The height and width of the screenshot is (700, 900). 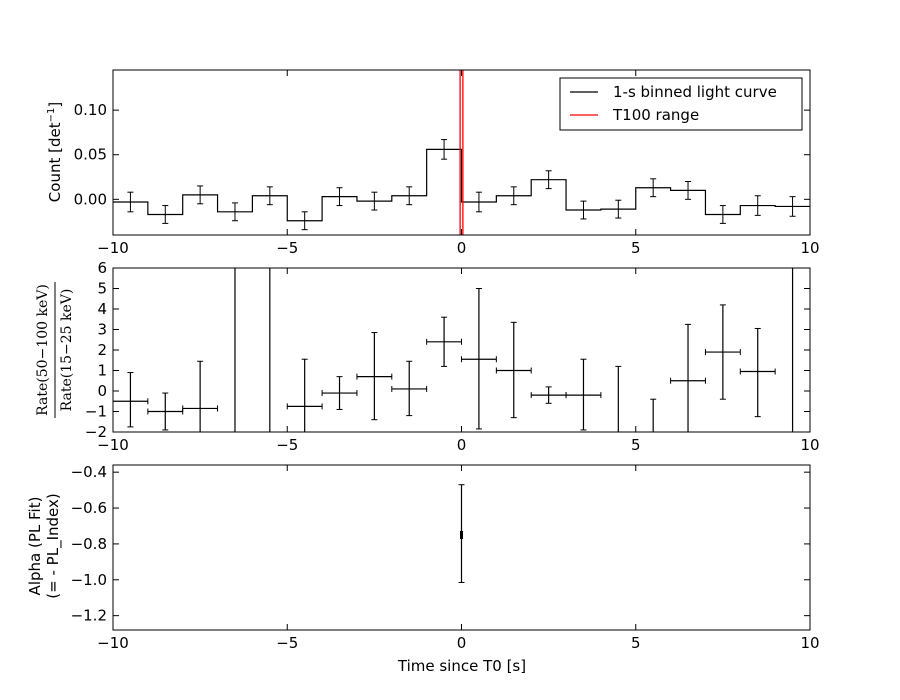 I want to click on top-ytick-label: 0.10, so click(x=90, y=110).